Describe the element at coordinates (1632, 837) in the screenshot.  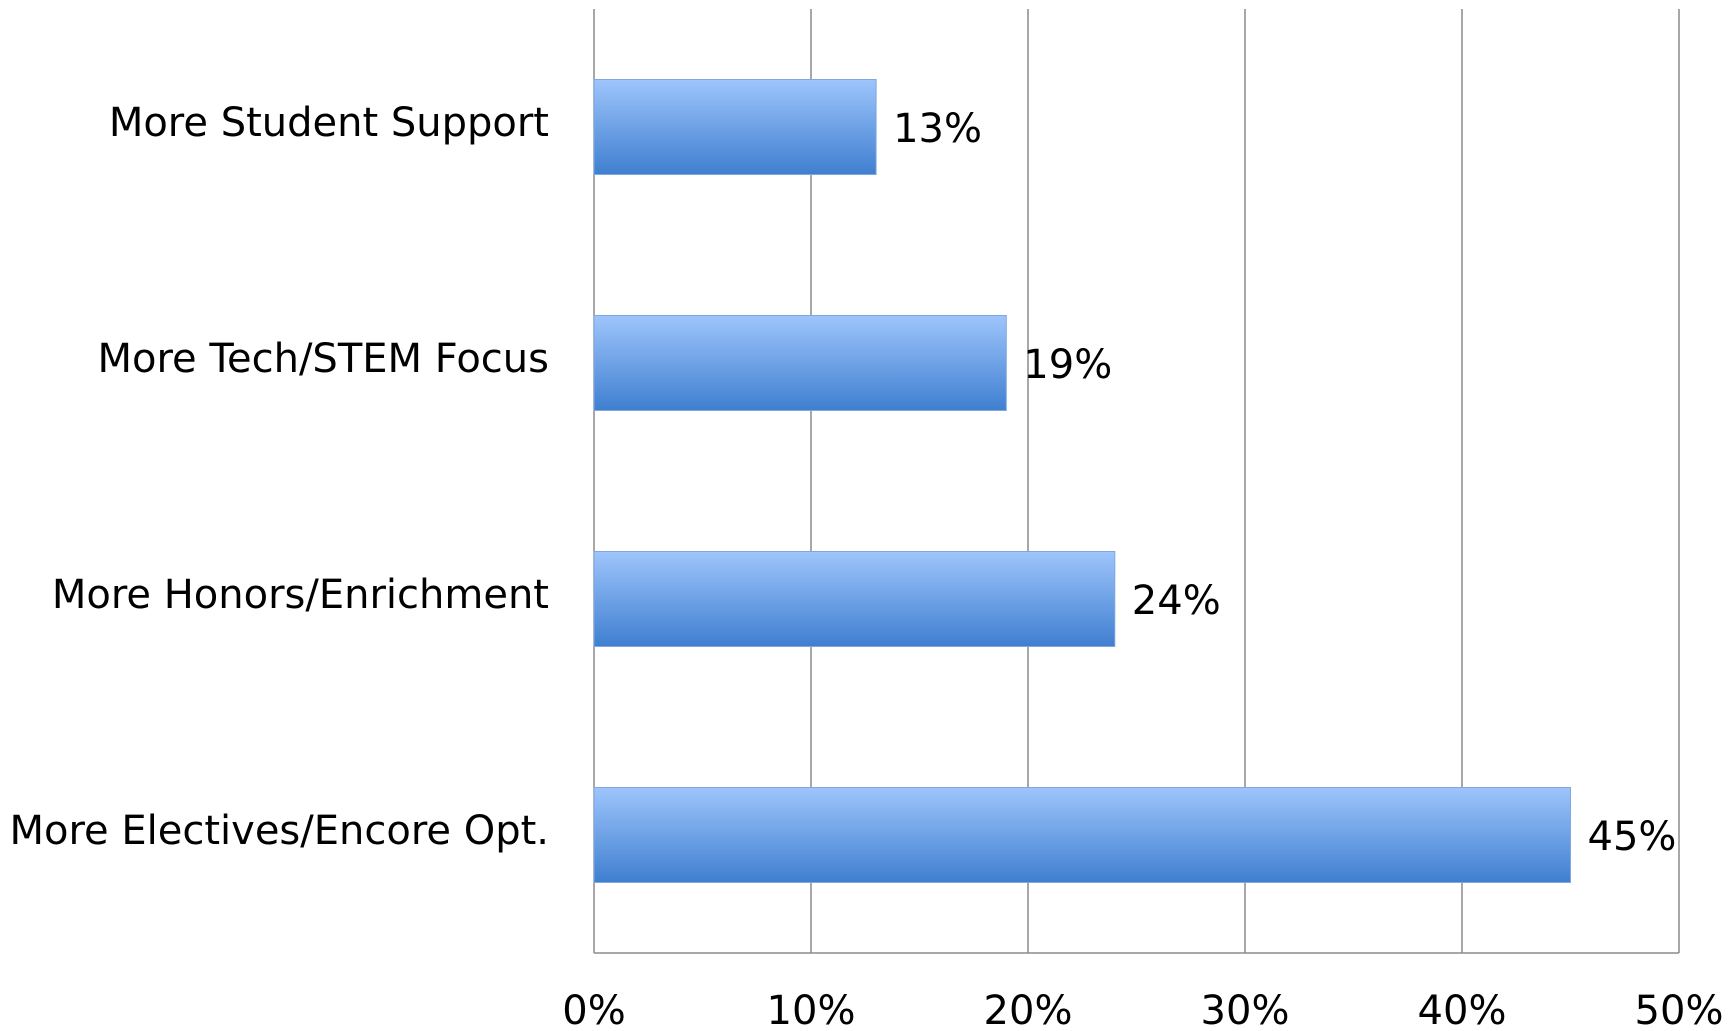
I see `value-label: 45%` at that location.